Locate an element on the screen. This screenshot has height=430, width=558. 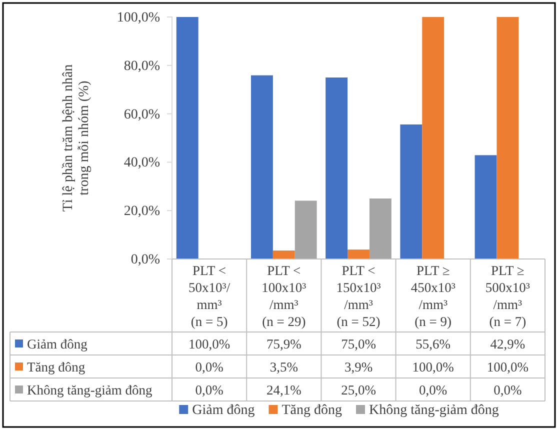
x-tick-label: PLT ≥ 450x10³ /mm³ (n = 9) is located at coordinates (433, 296).